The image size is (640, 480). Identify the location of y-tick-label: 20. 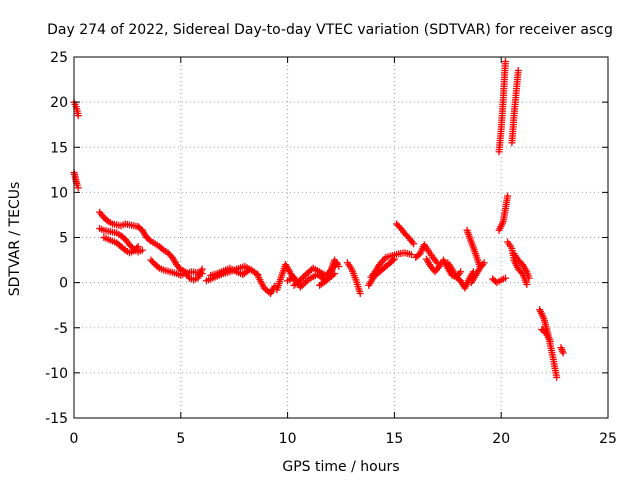
(59, 103).